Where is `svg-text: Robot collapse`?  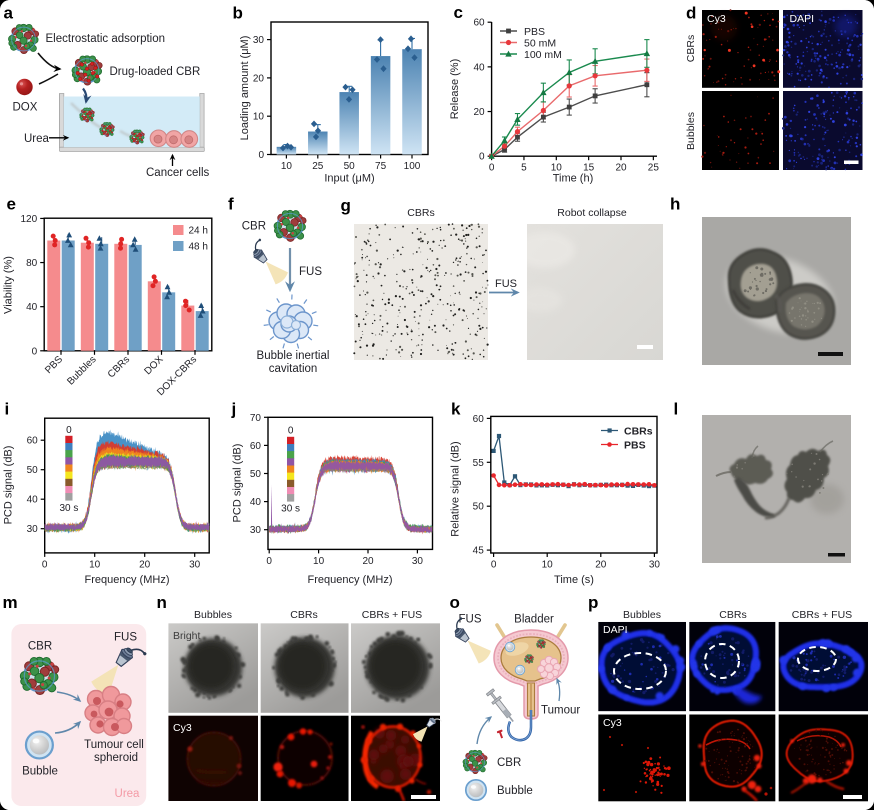
svg-text: Robot collapse is located at coordinates (592, 213).